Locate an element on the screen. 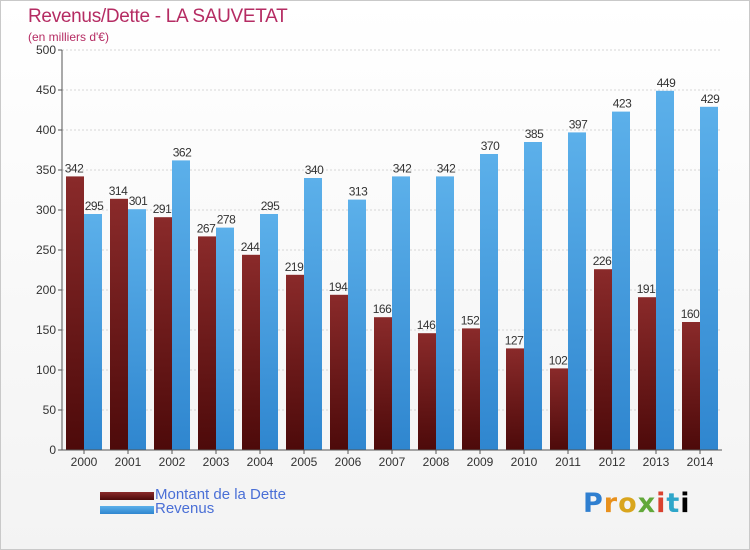 The width and height of the screenshot is (750, 550). y-tick-label: 200 is located at coordinates (46, 290).